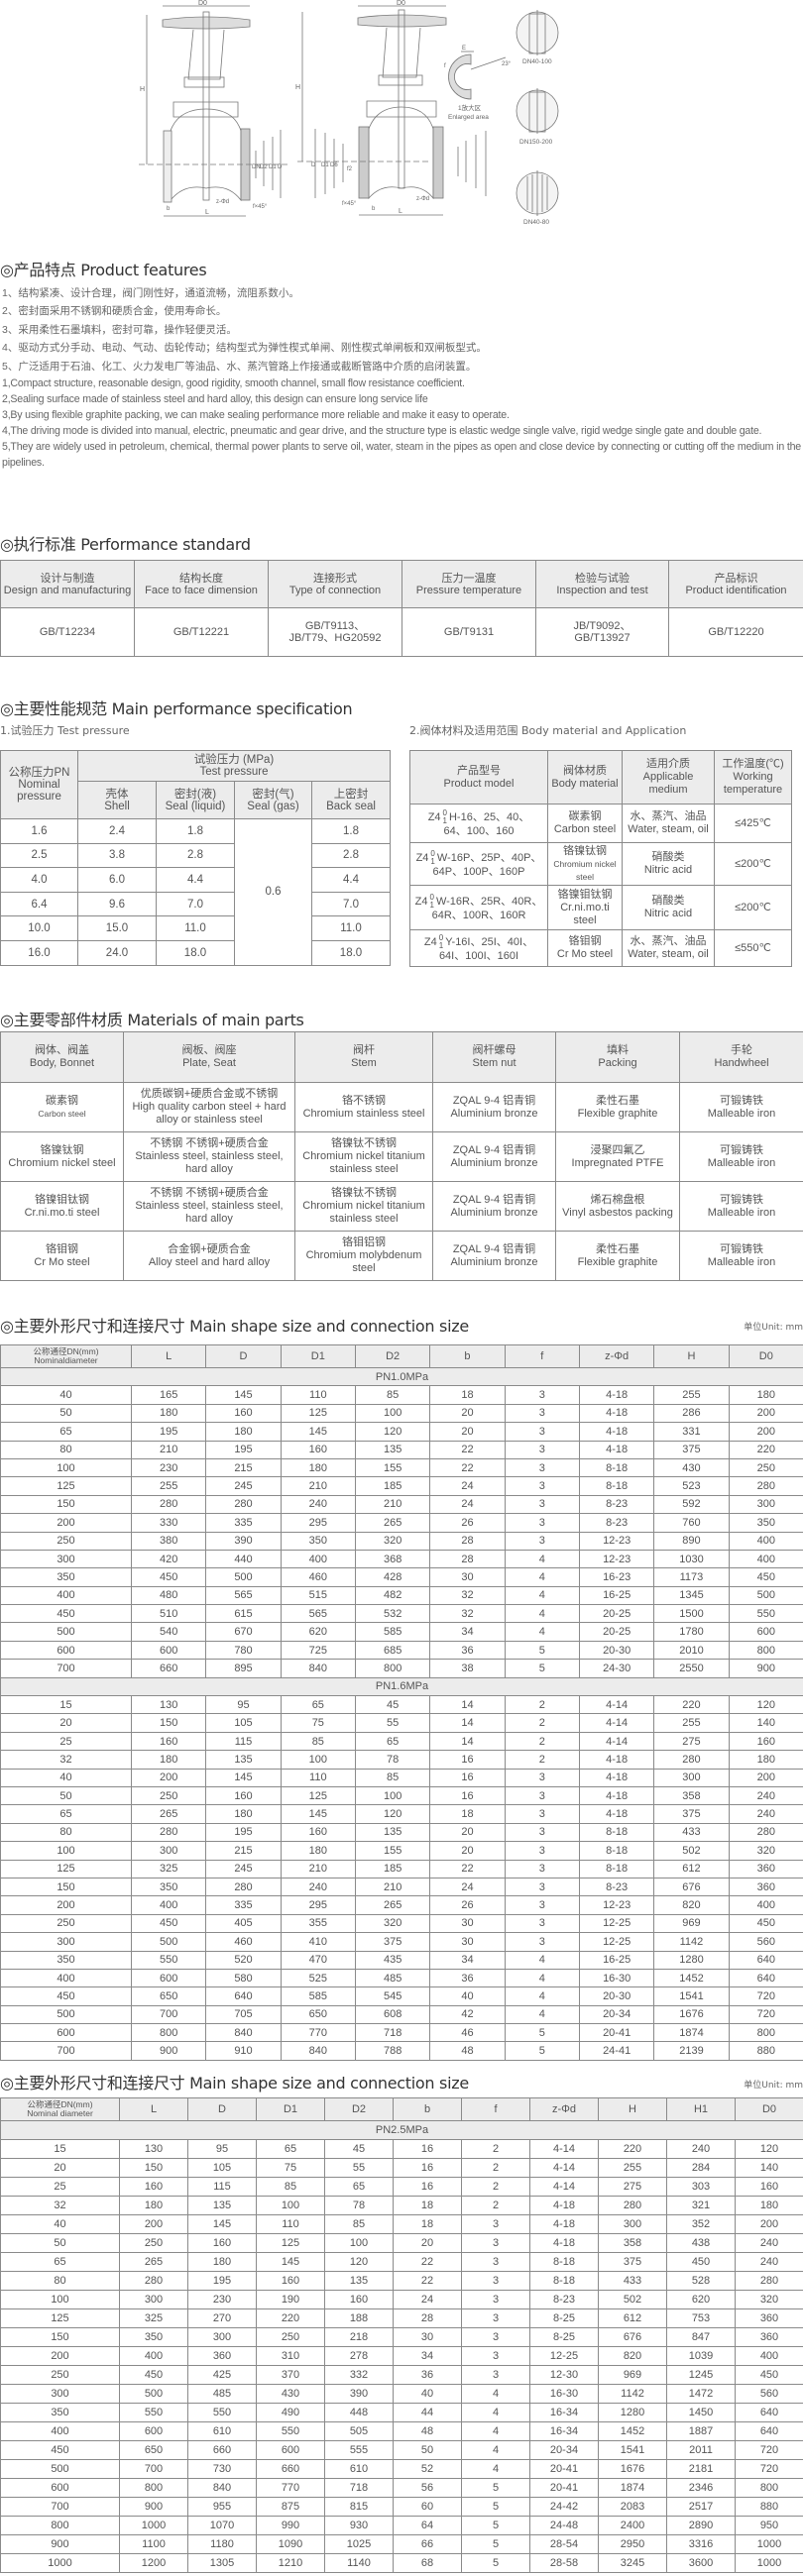 This screenshot has height=2576, width=803. I want to click on dimension-cell: 560, so click(765, 1942).